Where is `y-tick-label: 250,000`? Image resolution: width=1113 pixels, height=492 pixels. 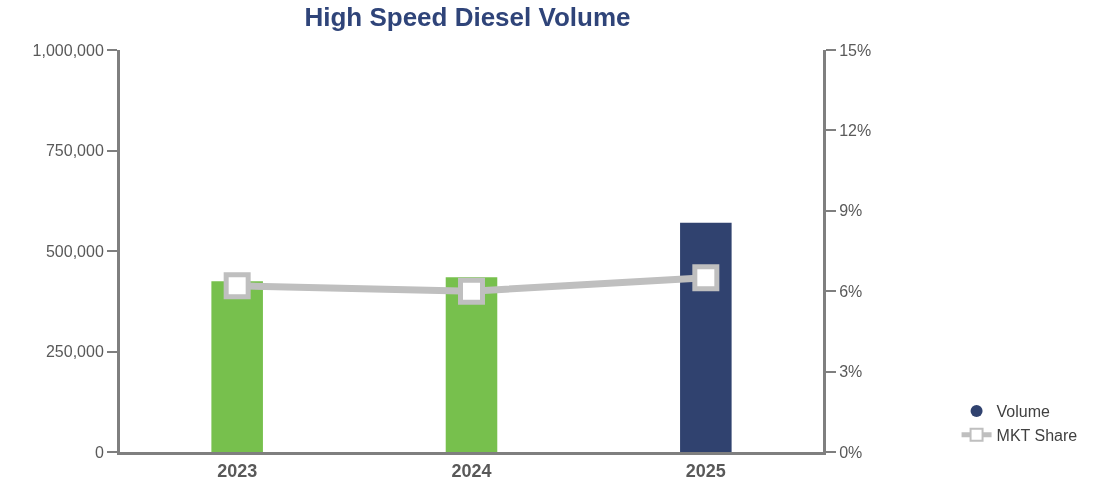 y-tick-label: 250,000 is located at coordinates (74, 352).